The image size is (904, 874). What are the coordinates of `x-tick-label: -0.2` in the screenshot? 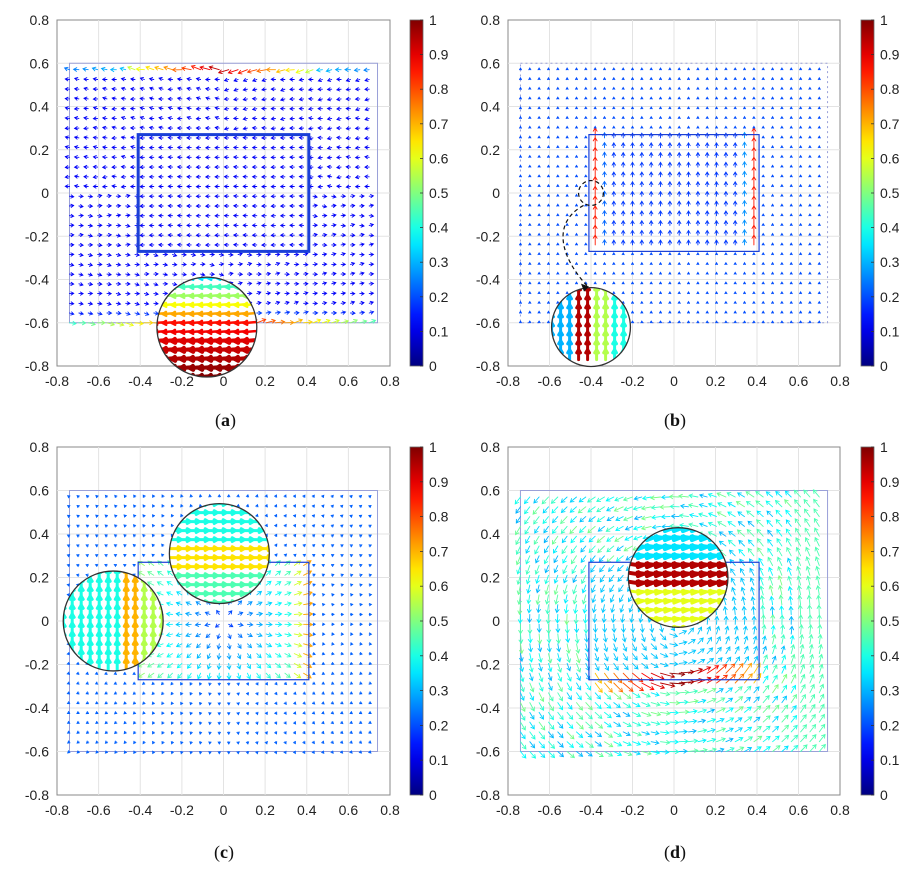 It's located at (182, 381).